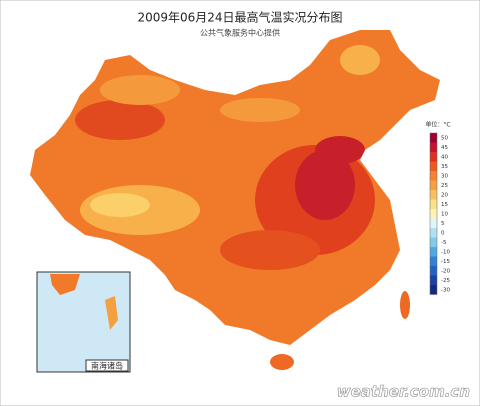 The width and height of the screenshot is (480, 406). I want to click on legend-tick-label: 20, so click(444, 195).